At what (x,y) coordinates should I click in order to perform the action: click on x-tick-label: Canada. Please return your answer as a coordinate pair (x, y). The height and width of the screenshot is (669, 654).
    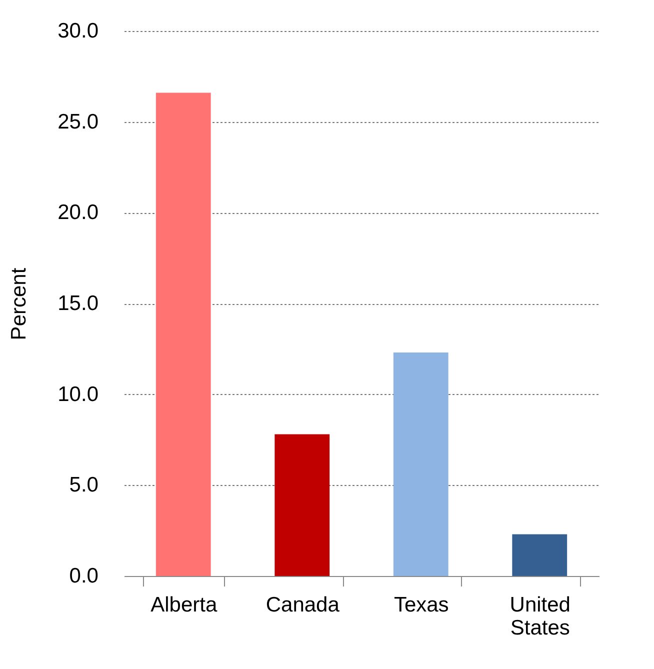
    Looking at the image, I should click on (303, 605).